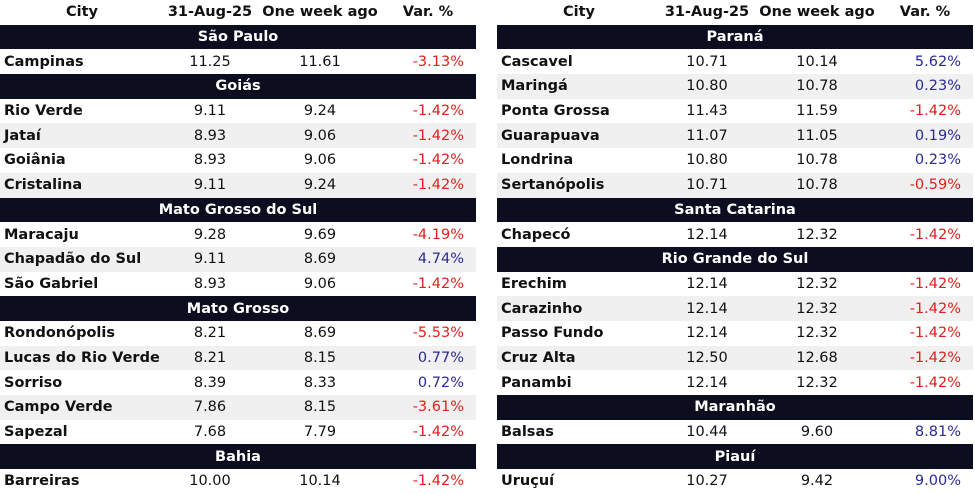 This screenshot has width=975, height=495. Describe the element at coordinates (538, 357) in the screenshot. I see `city-name: Cruz Alta` at that location.